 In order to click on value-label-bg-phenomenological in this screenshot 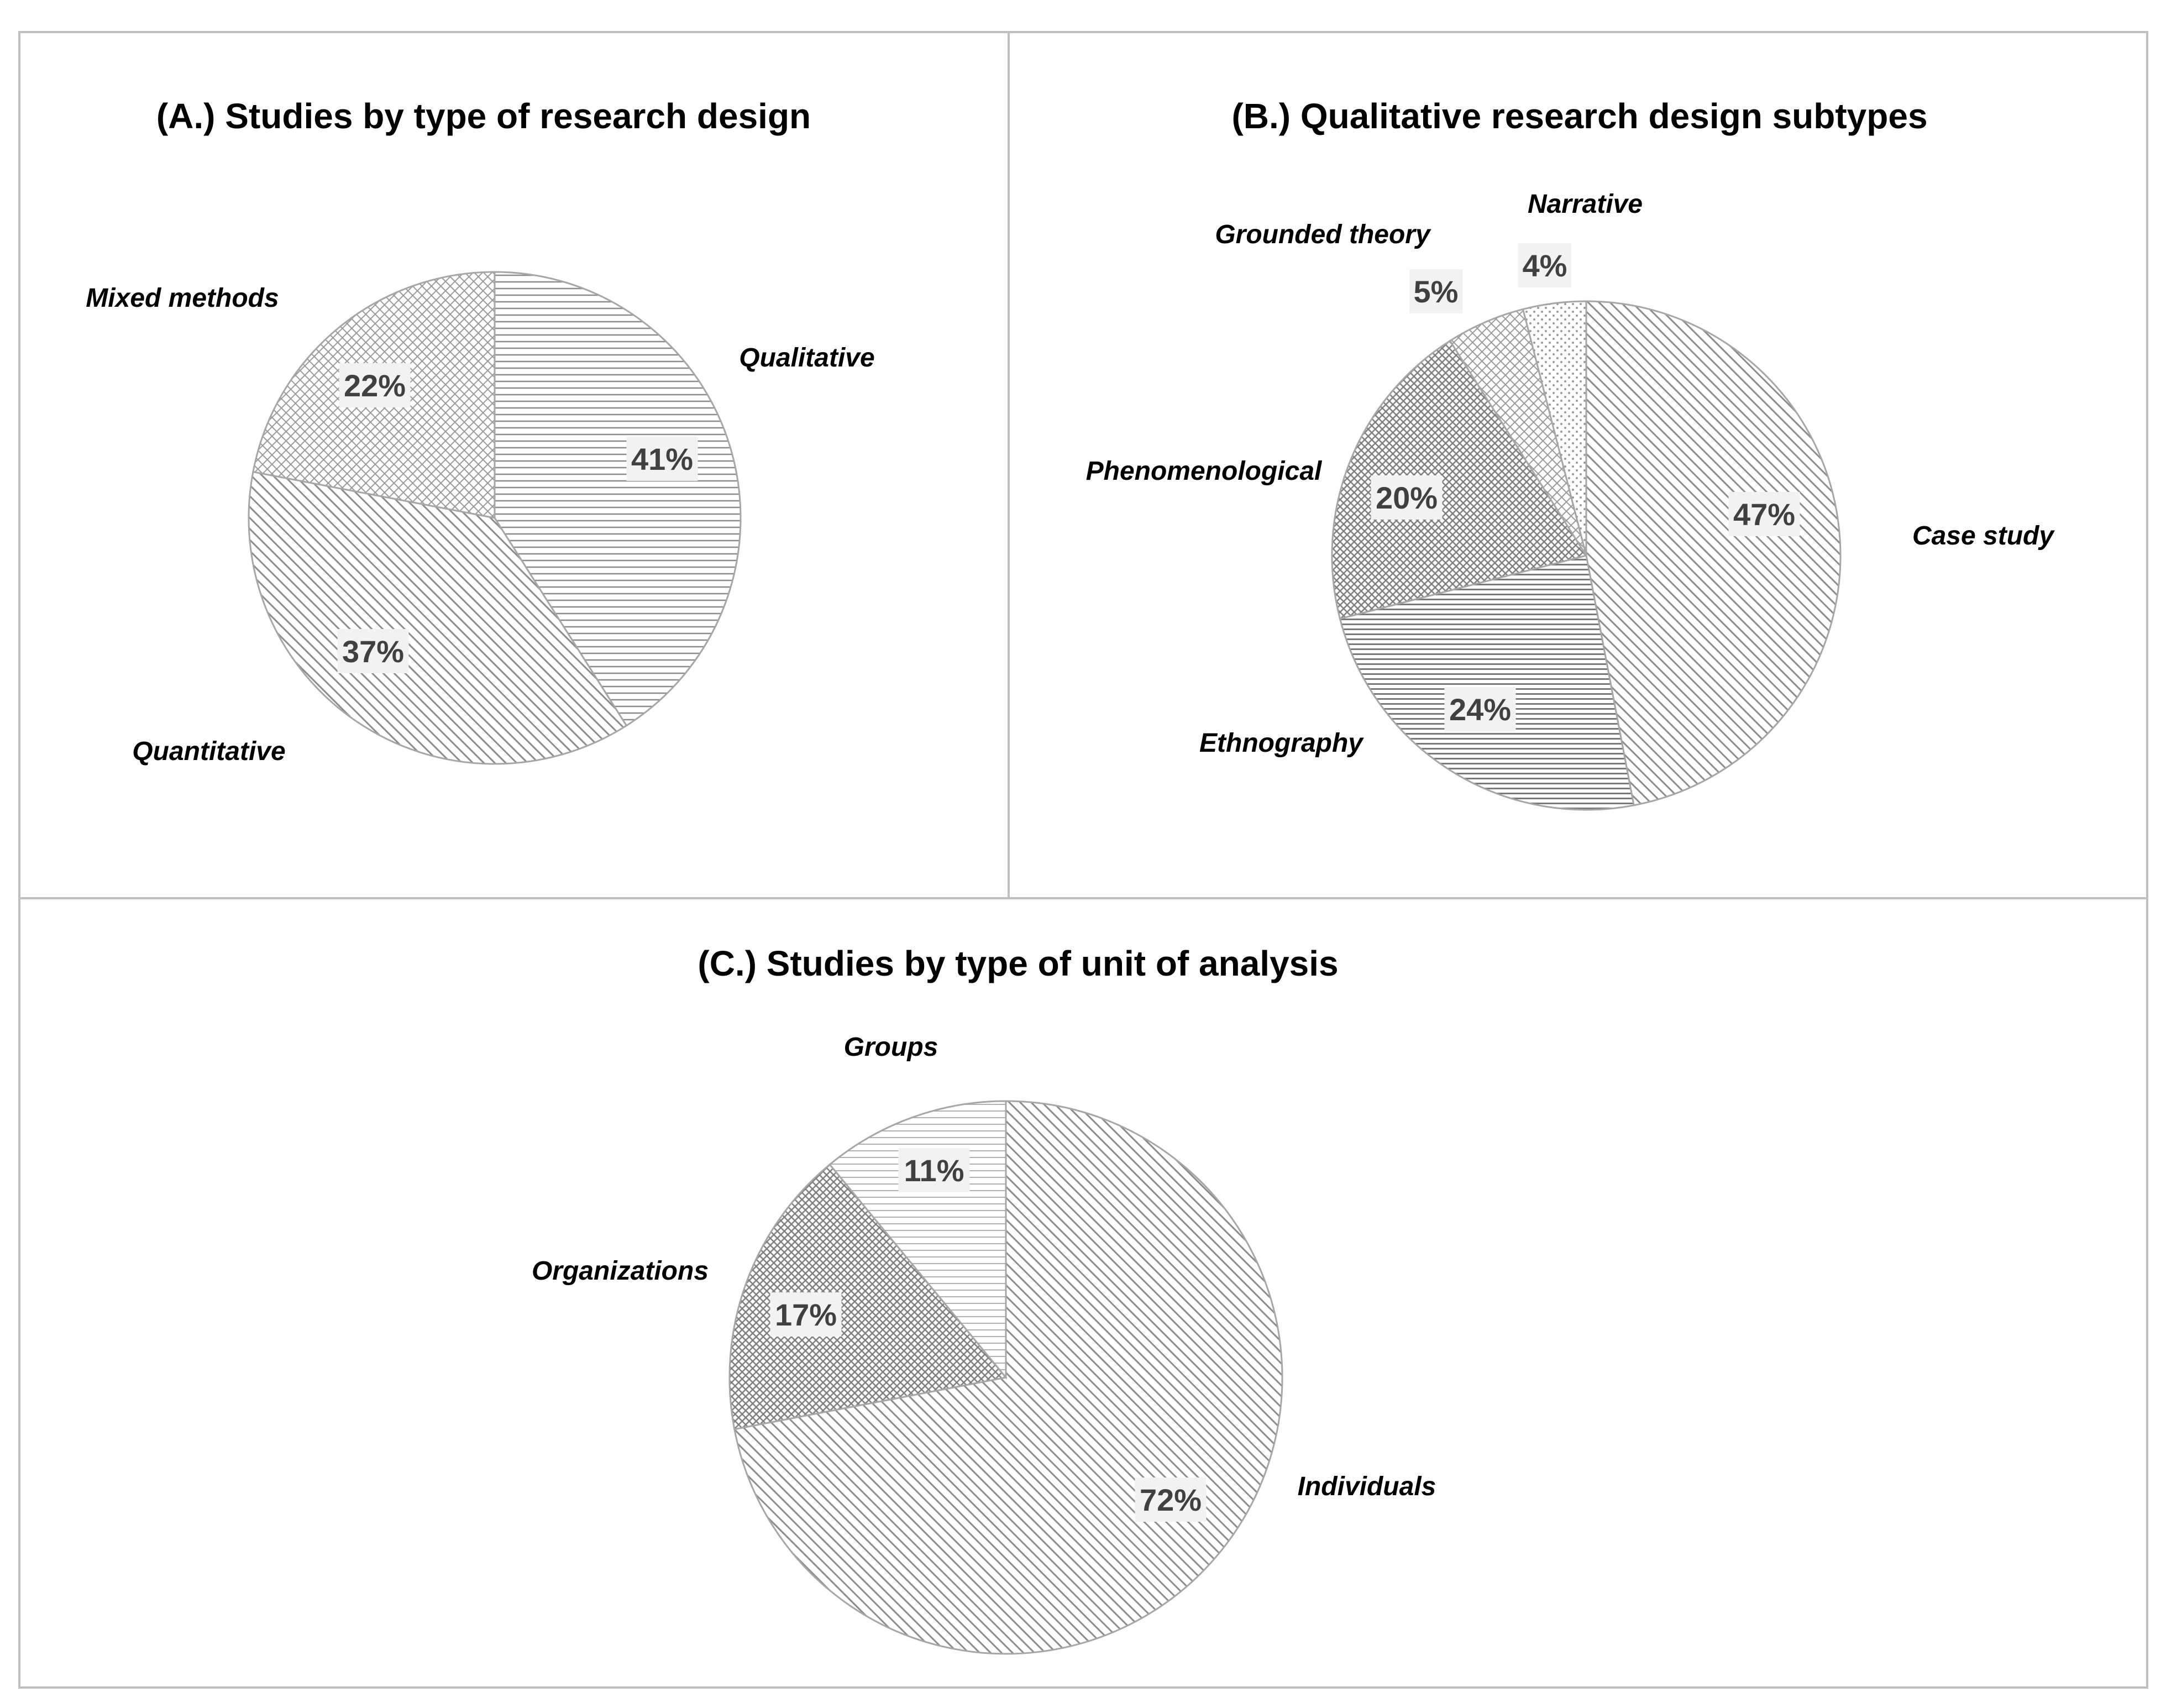, I will do `click(1407, 497)`.